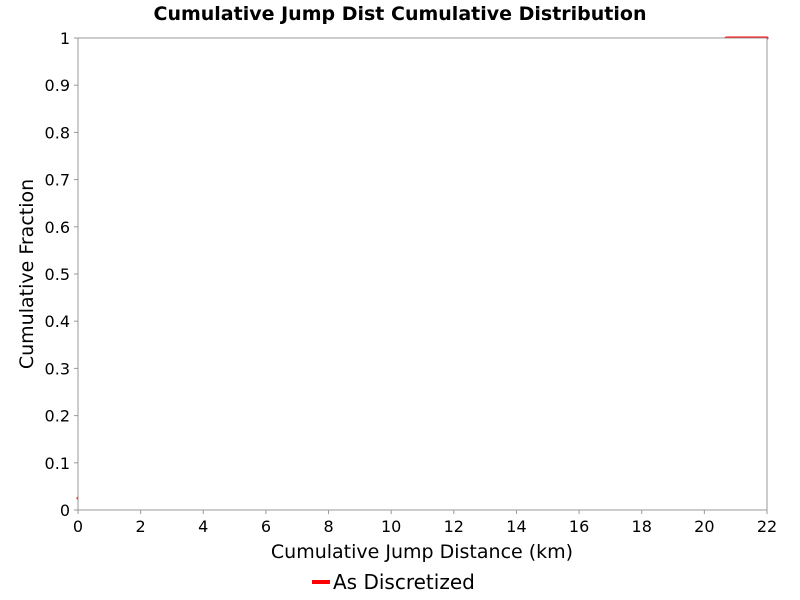  I want to click on x-tick-label: 2, so click(141, 526).